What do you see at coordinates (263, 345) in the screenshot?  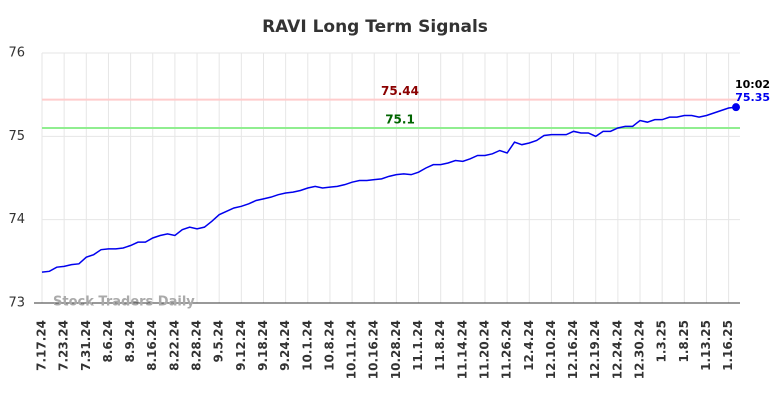 I see `x-tick-label: 9.18.24` at bounding box center [263, 345].